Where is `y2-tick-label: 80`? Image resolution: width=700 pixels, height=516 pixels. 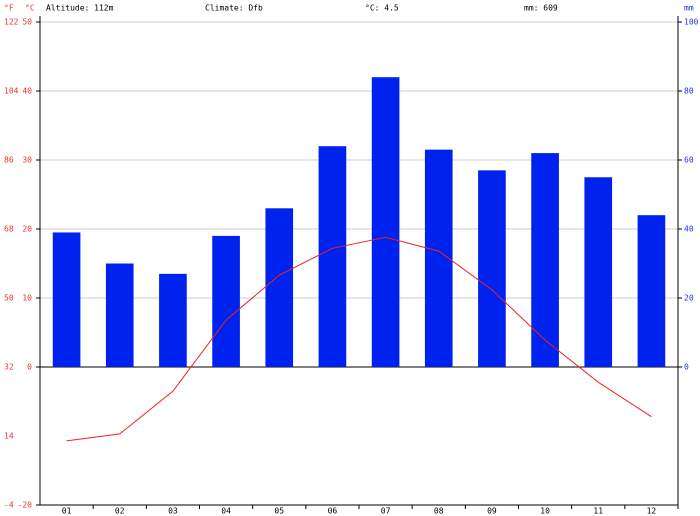
y2-tick-label: 80 is located at coordinates (689, 91).